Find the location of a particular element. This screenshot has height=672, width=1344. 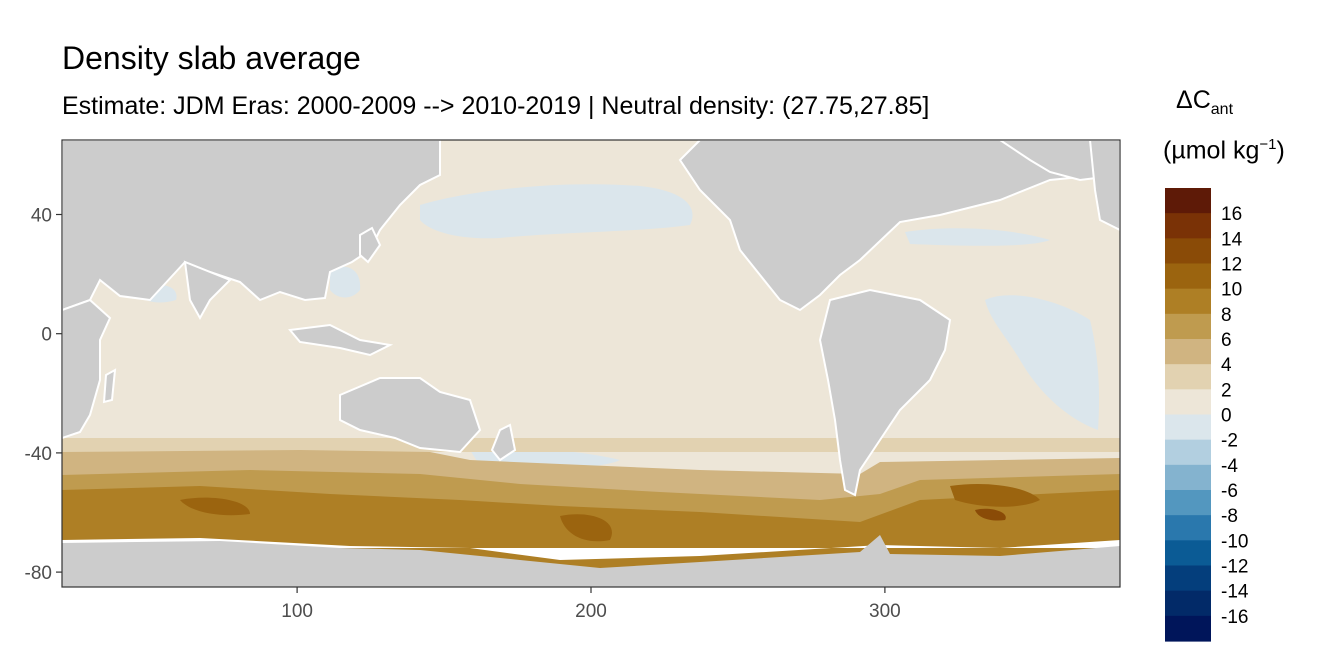

india is located at coordinates (207, 290).